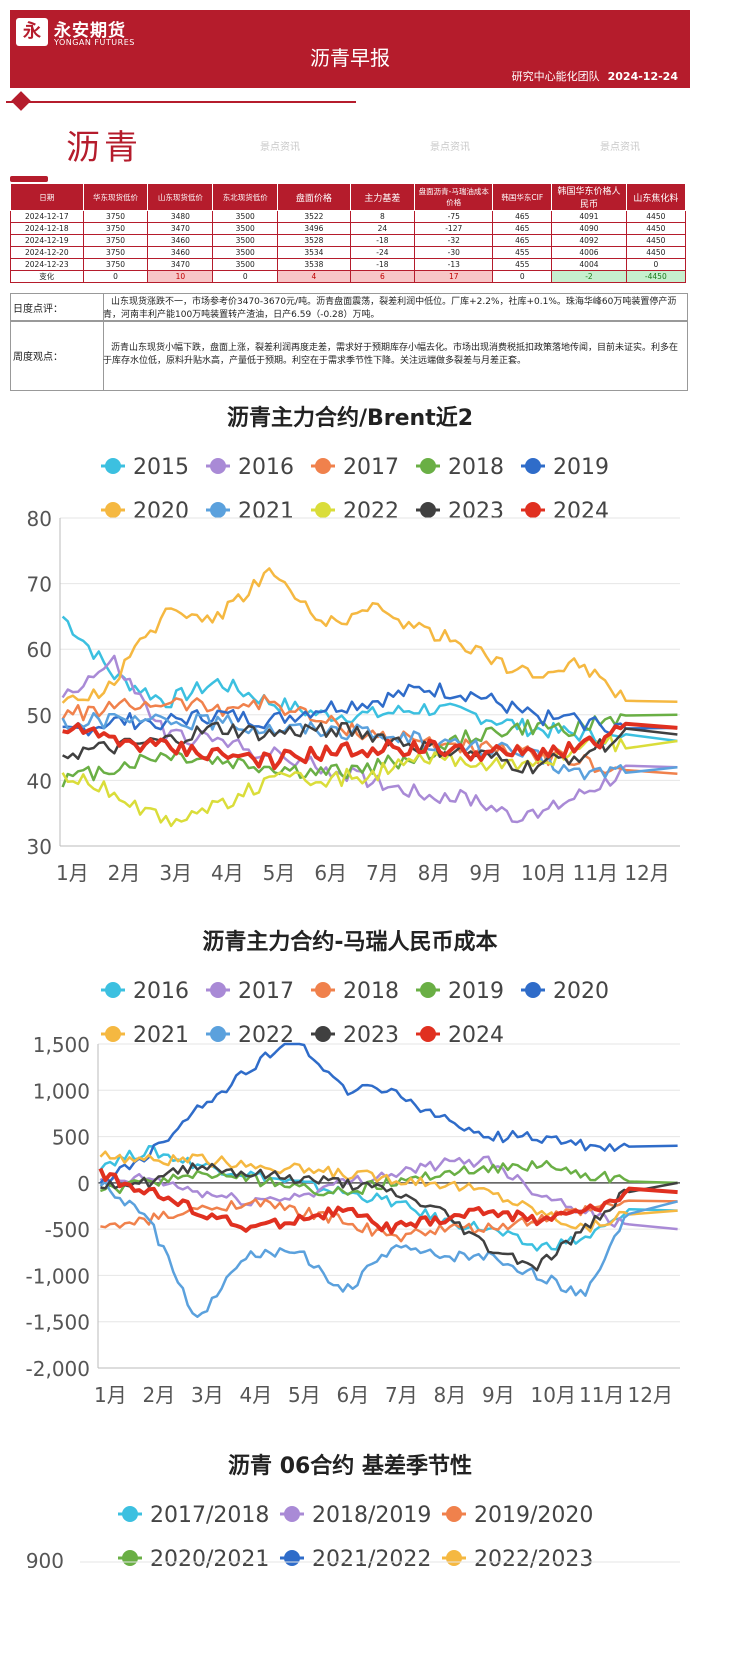 Image resolution: width=750 pixels, height=1680 pixels. Describe the element at coordinates (57, 355) in the screenshot. I see `weekly-label: 周度观点：` at that location.